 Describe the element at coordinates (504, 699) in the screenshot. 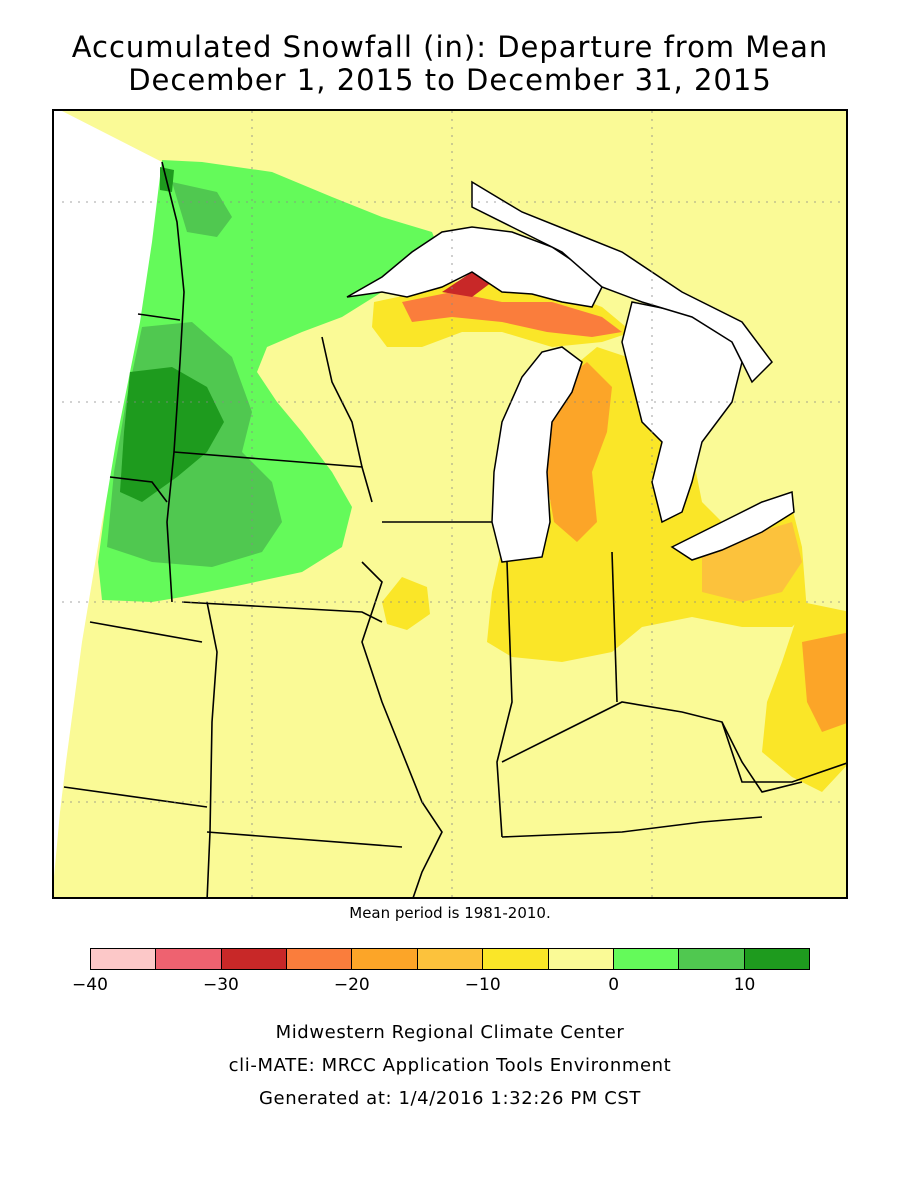

I see `il-in-border` at that location.